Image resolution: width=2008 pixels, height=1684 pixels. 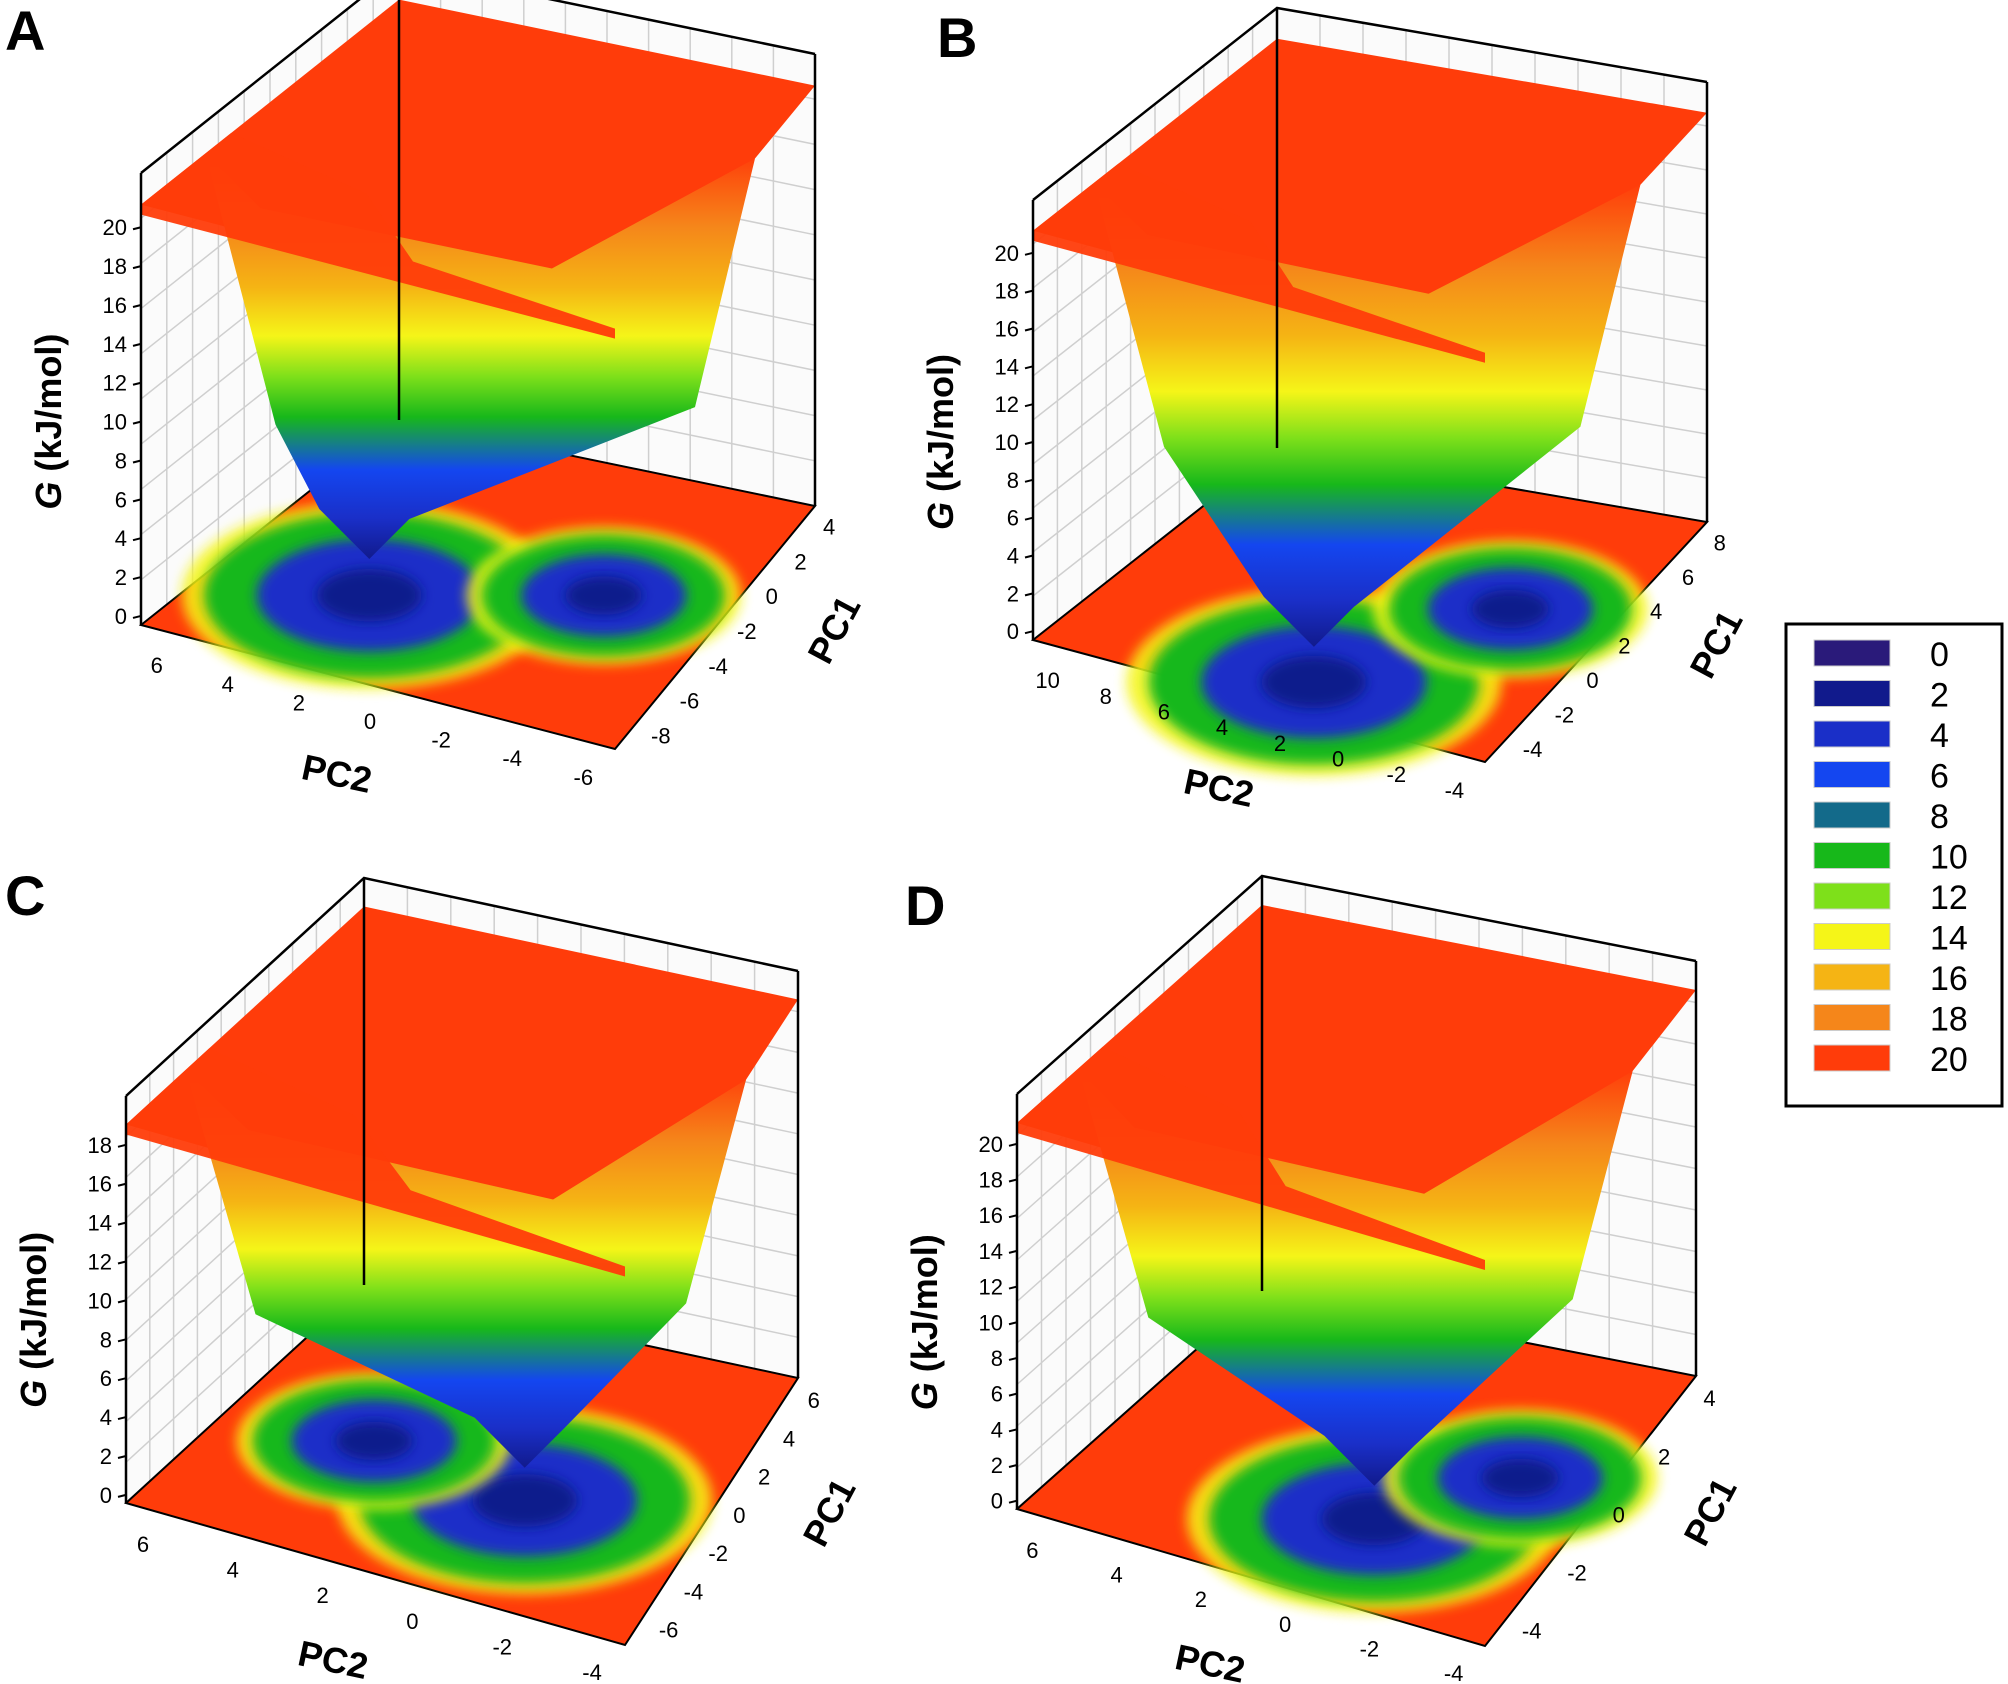 I want to click on y-axis-title: PC1, so click(x=833, y=629).